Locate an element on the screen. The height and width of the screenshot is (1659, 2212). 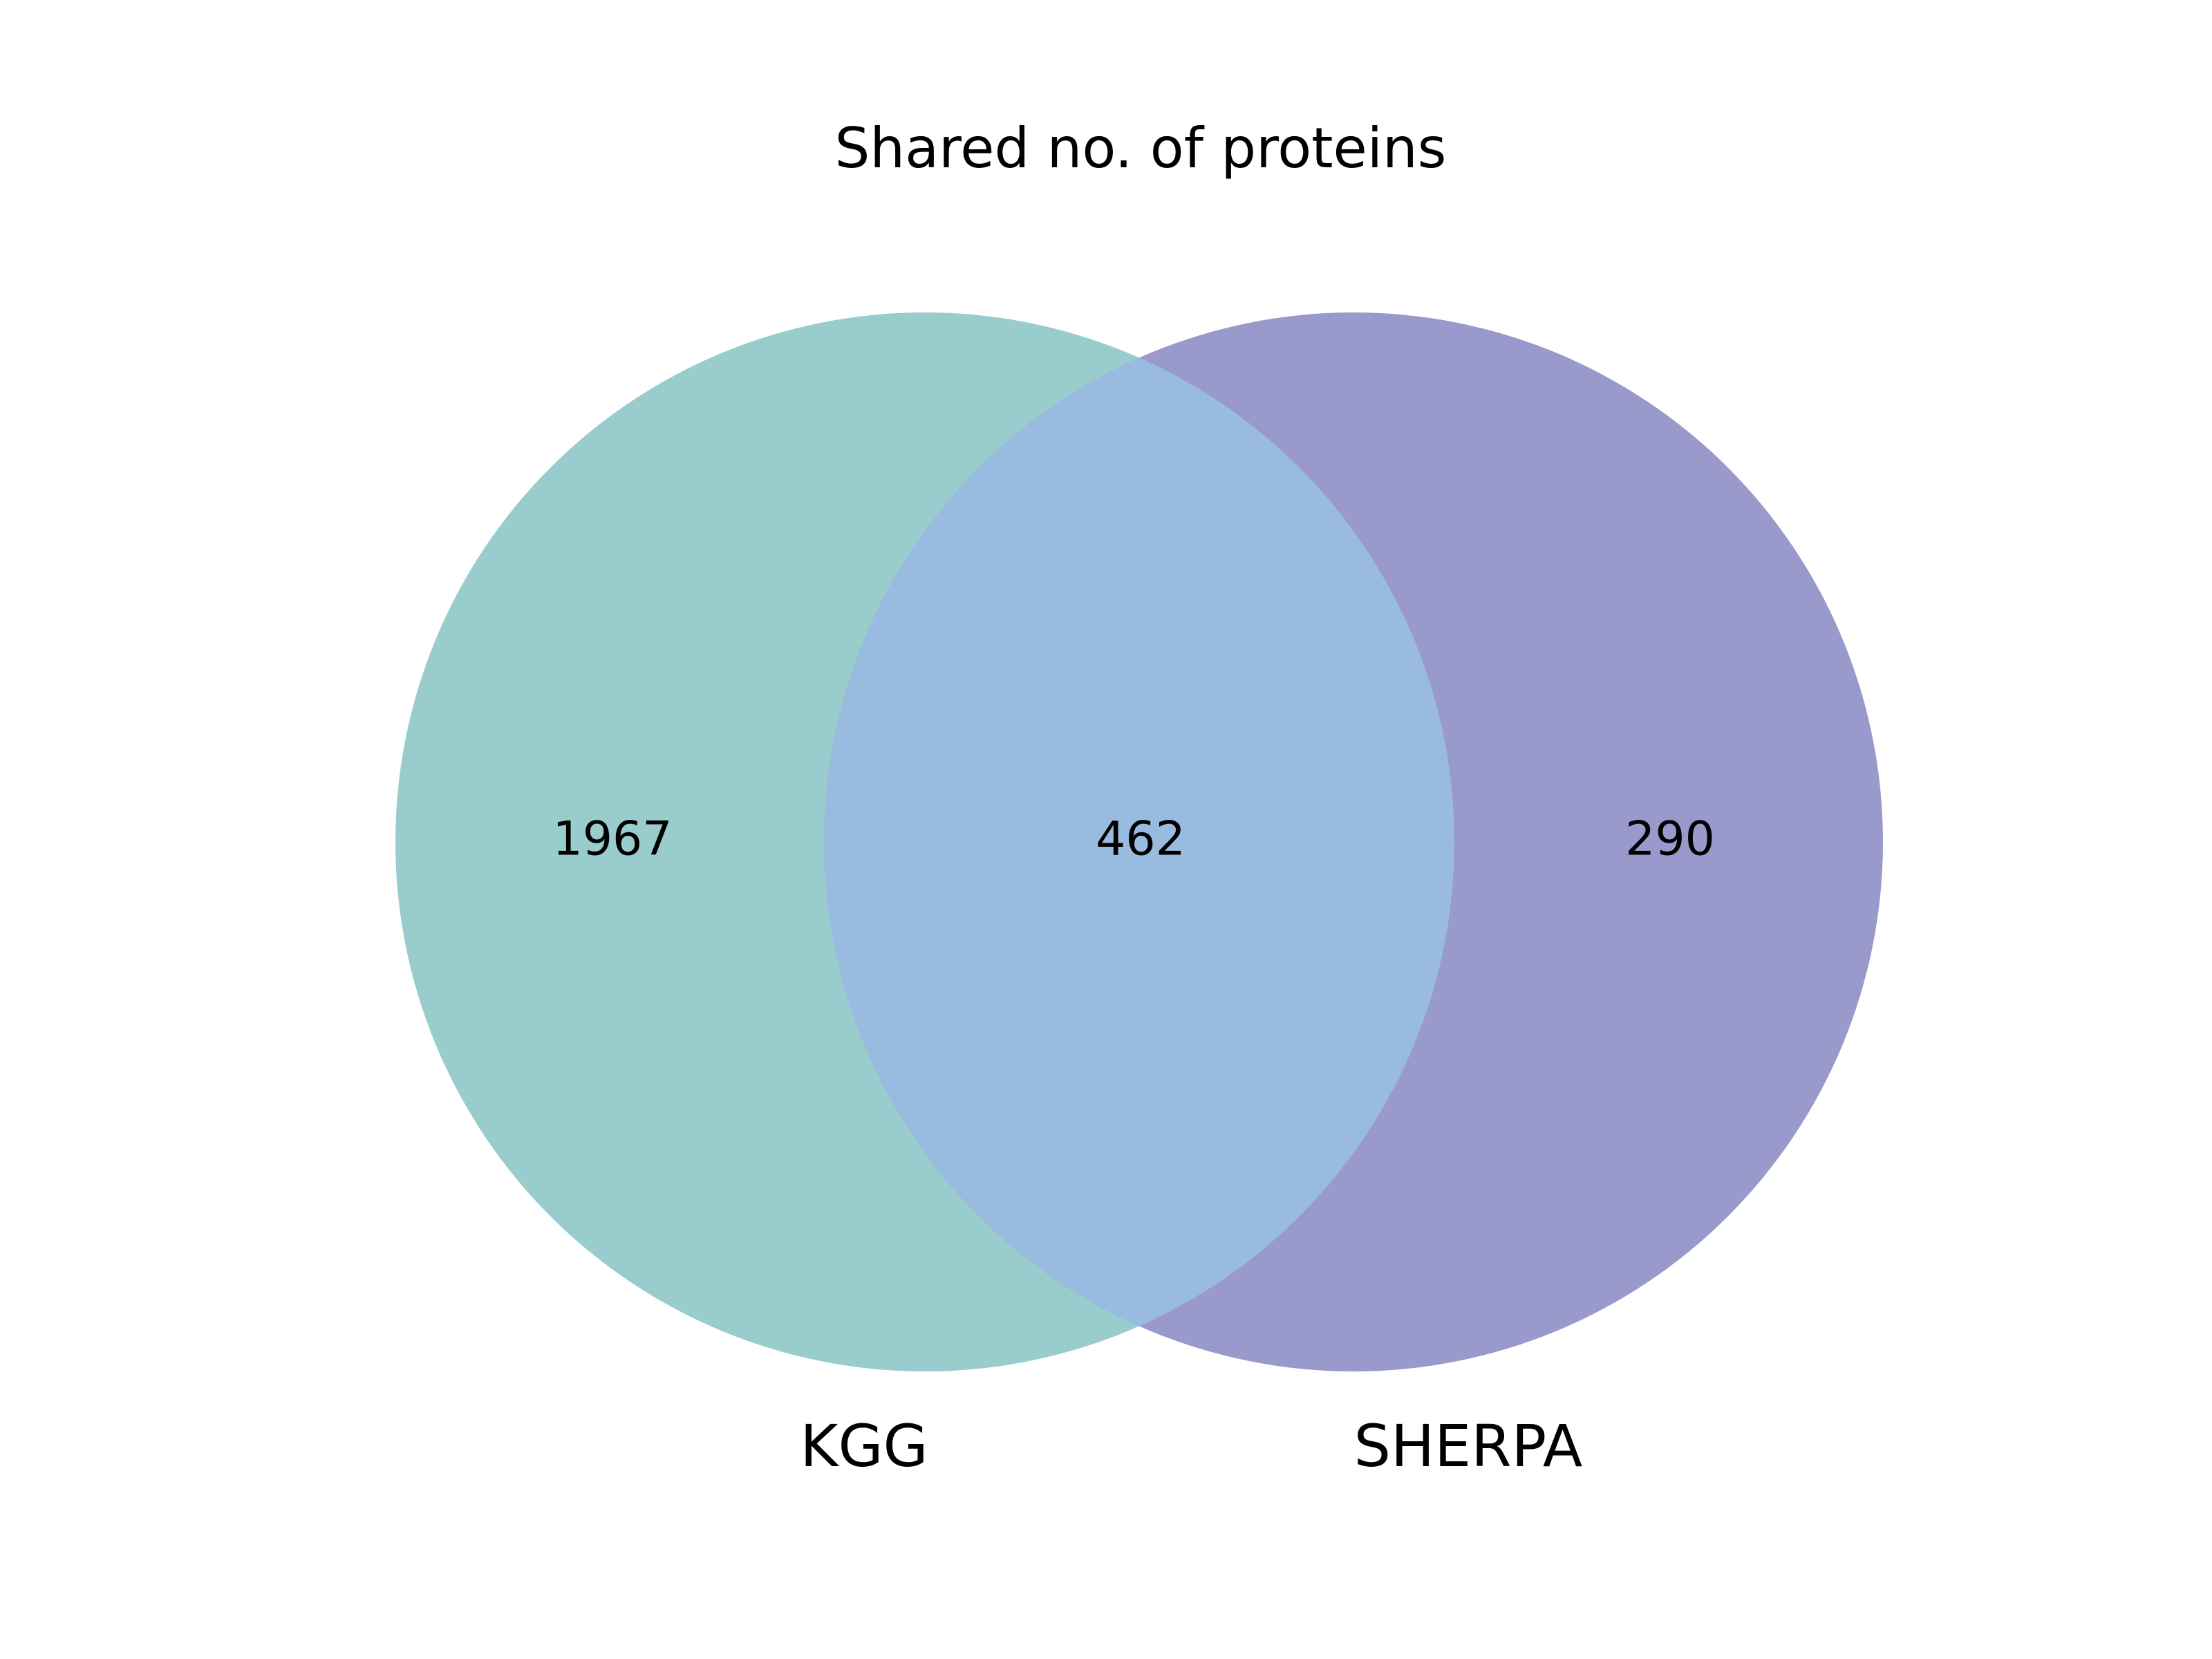
shared-count: 462 is located at coordinates (1140, 840).